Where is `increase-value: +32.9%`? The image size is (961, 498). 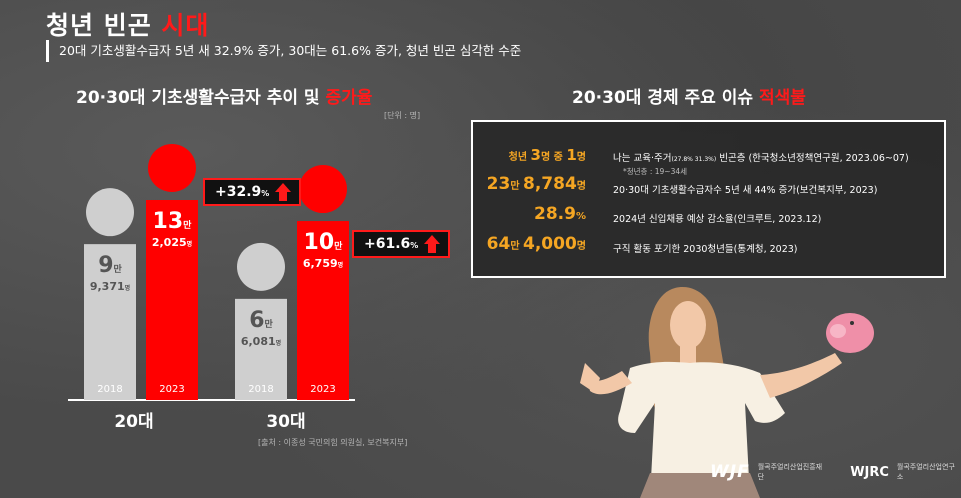 increase-value: +32.9% is located at coordinates (242, 192).